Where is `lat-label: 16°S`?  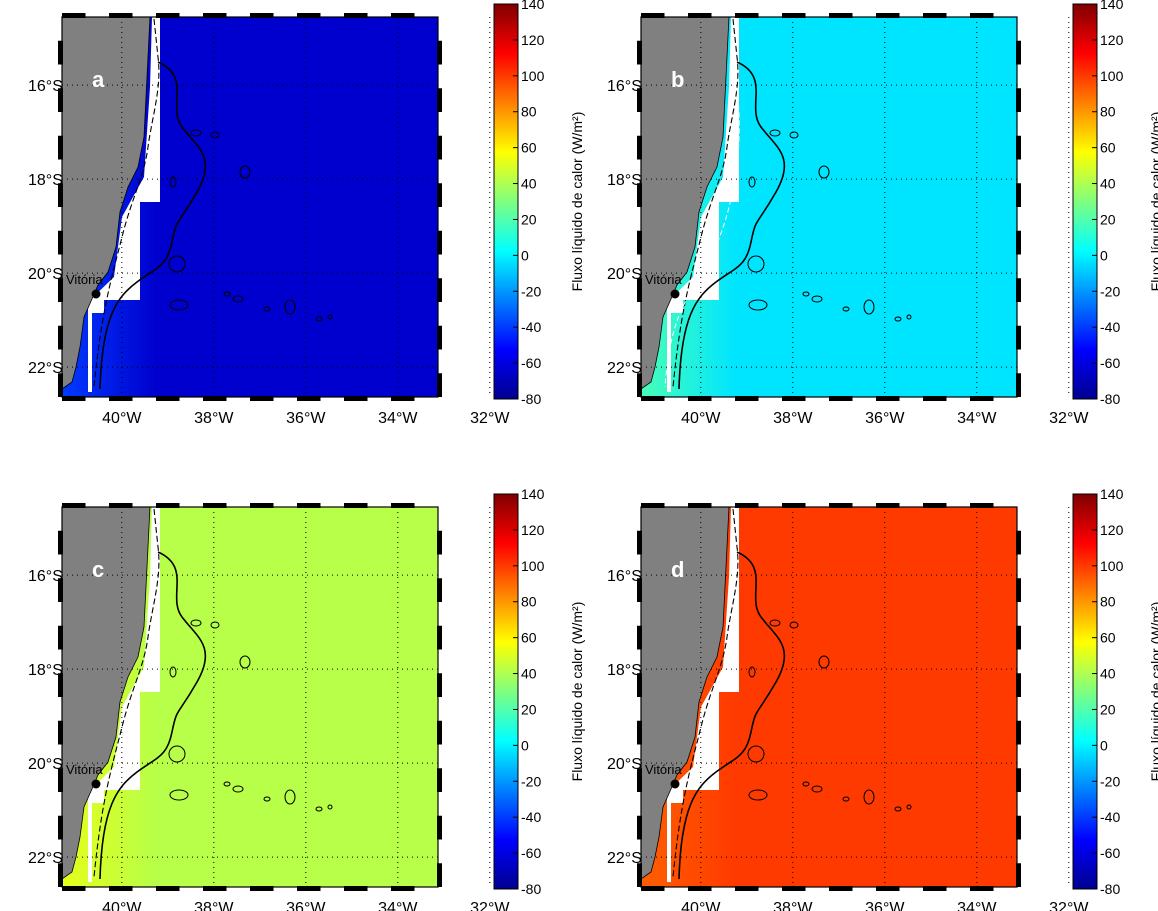 lat-label: 16°S is located at coordinates (624, 576).